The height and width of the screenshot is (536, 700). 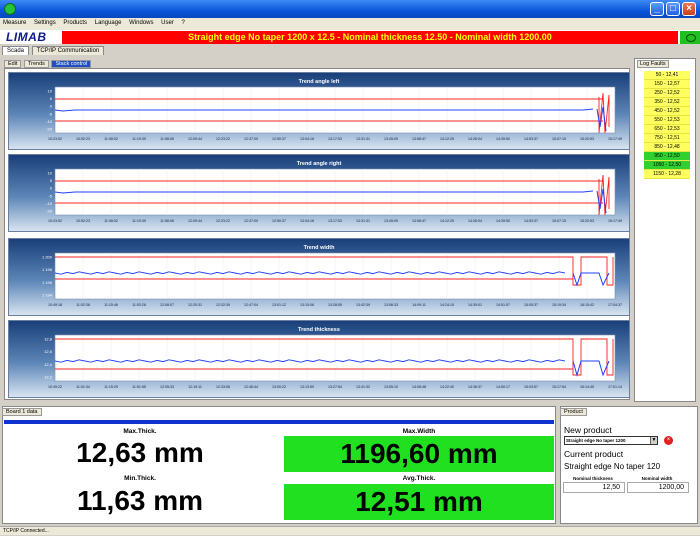 I want to click on chevron-down-icon: ▼, so click(x=653, y=440).